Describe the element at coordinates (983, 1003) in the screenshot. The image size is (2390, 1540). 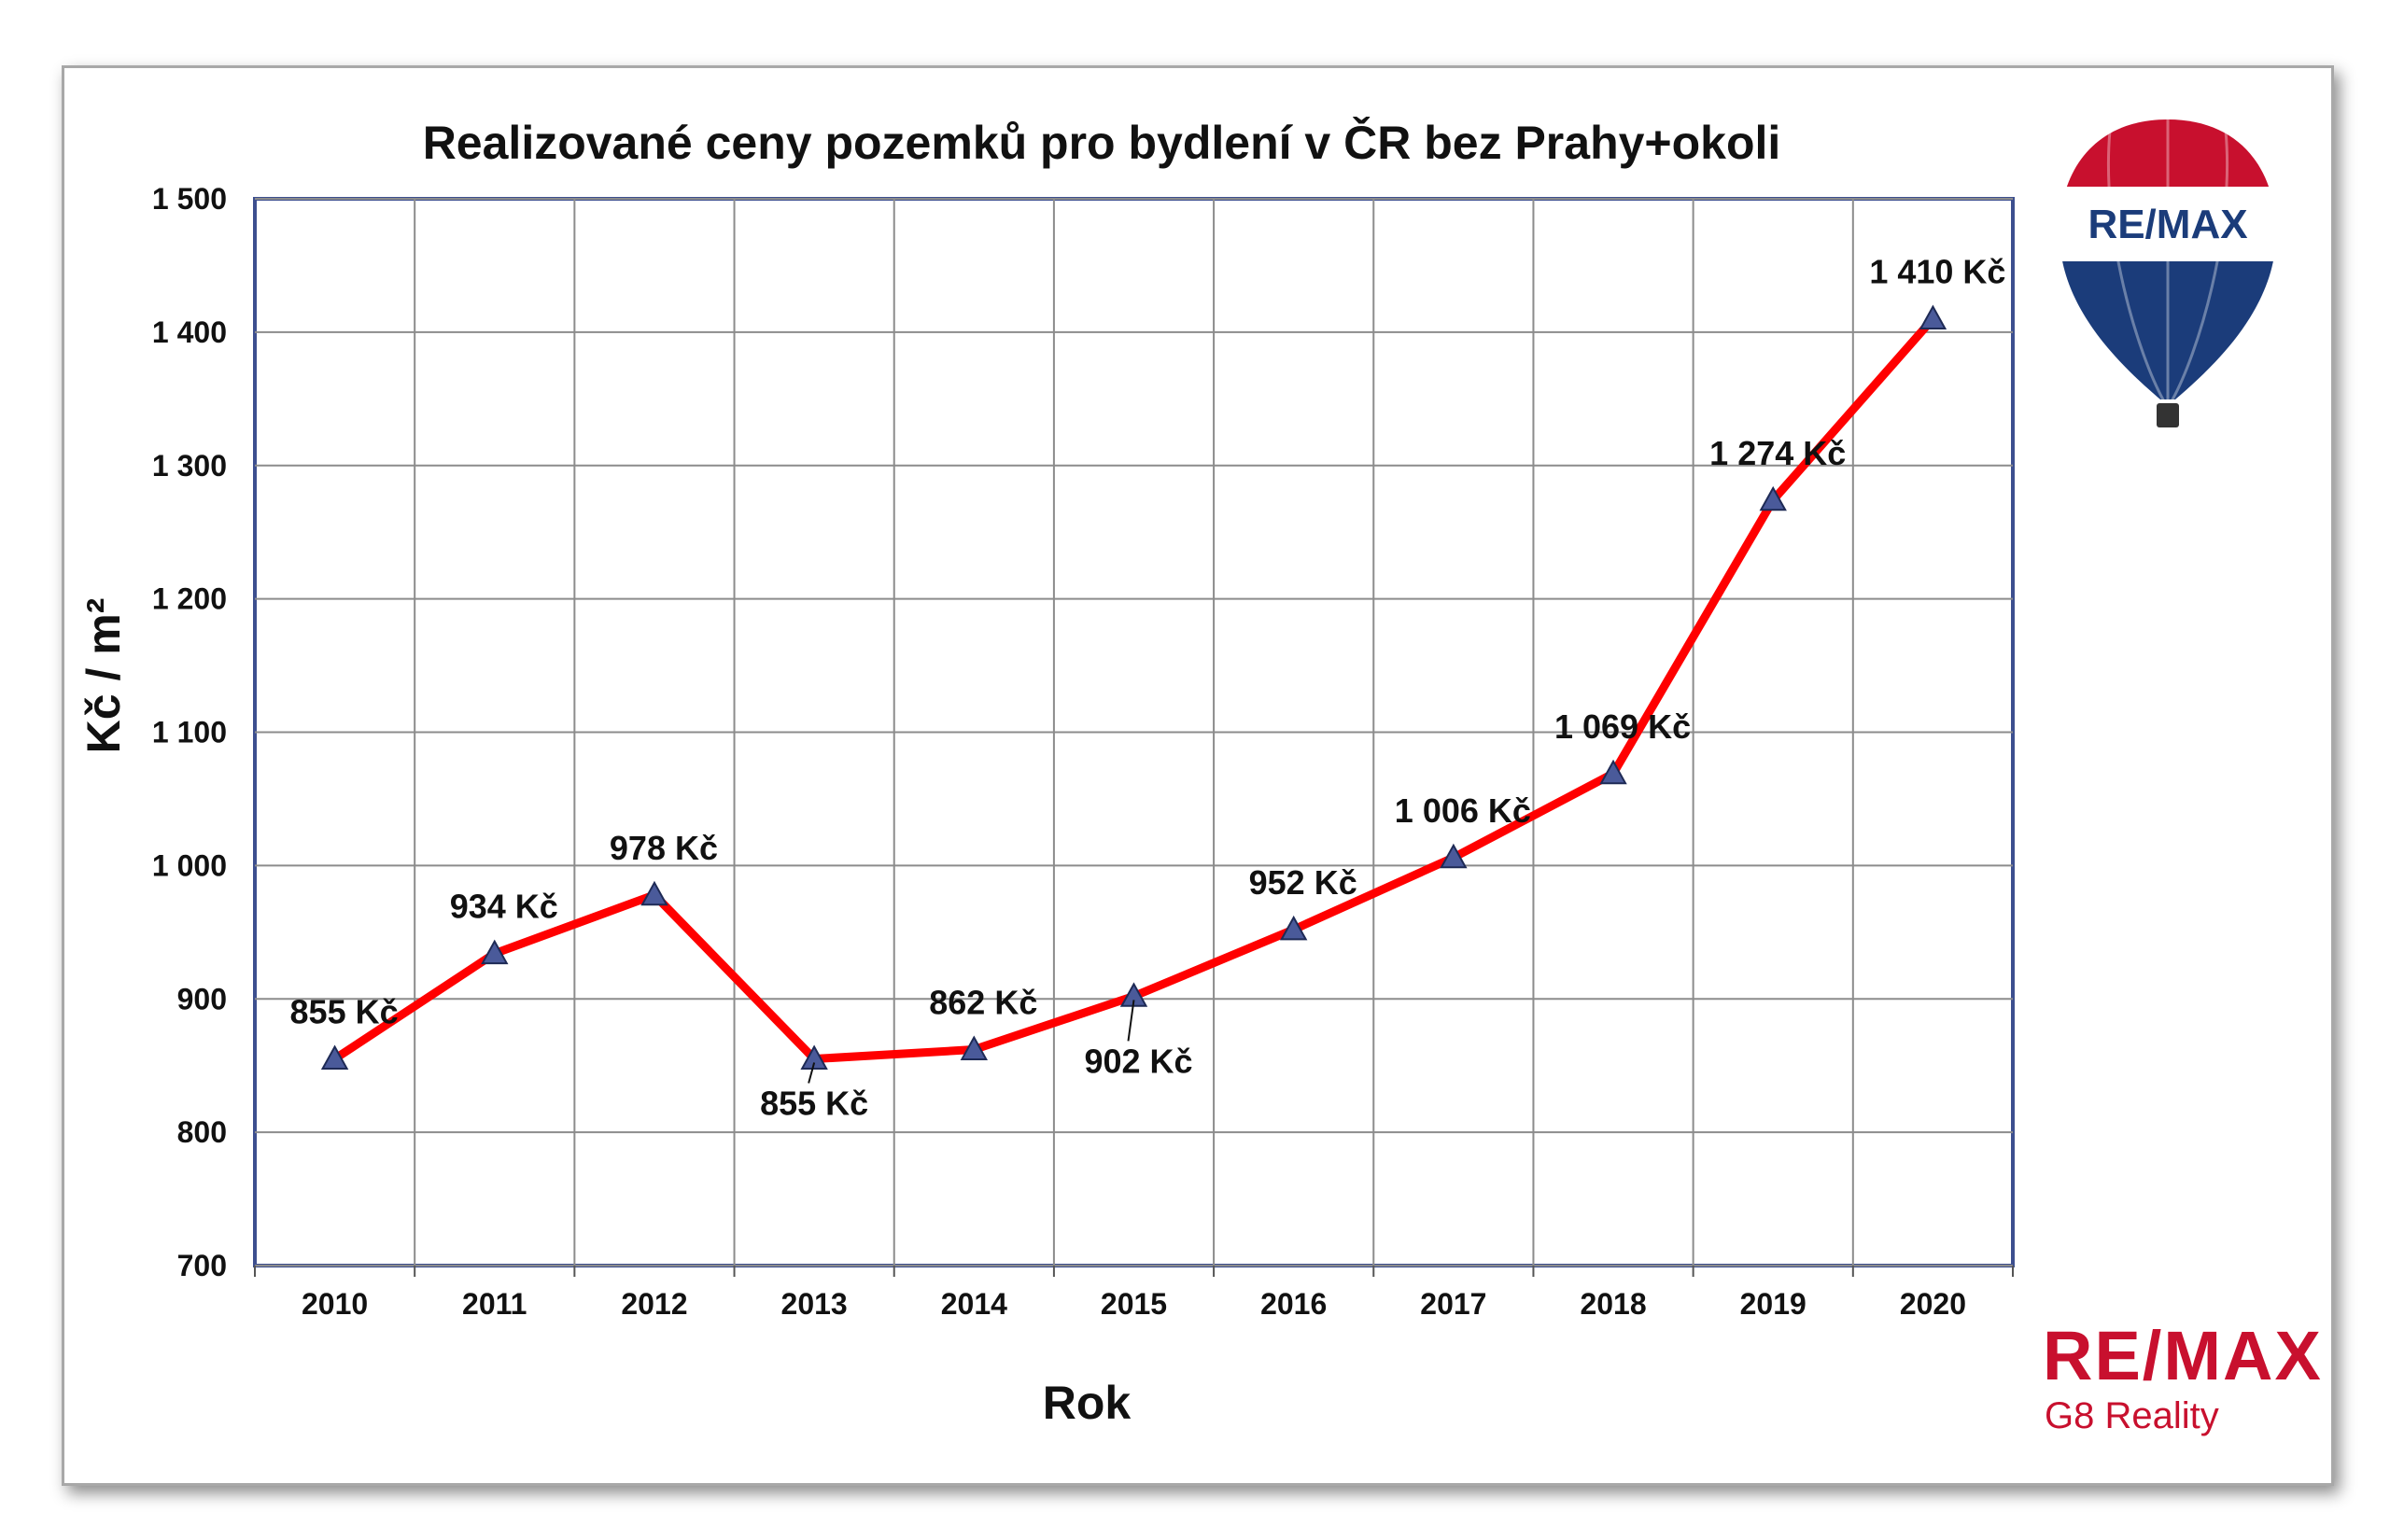
I see `data-label: 862 Kč` at that location.